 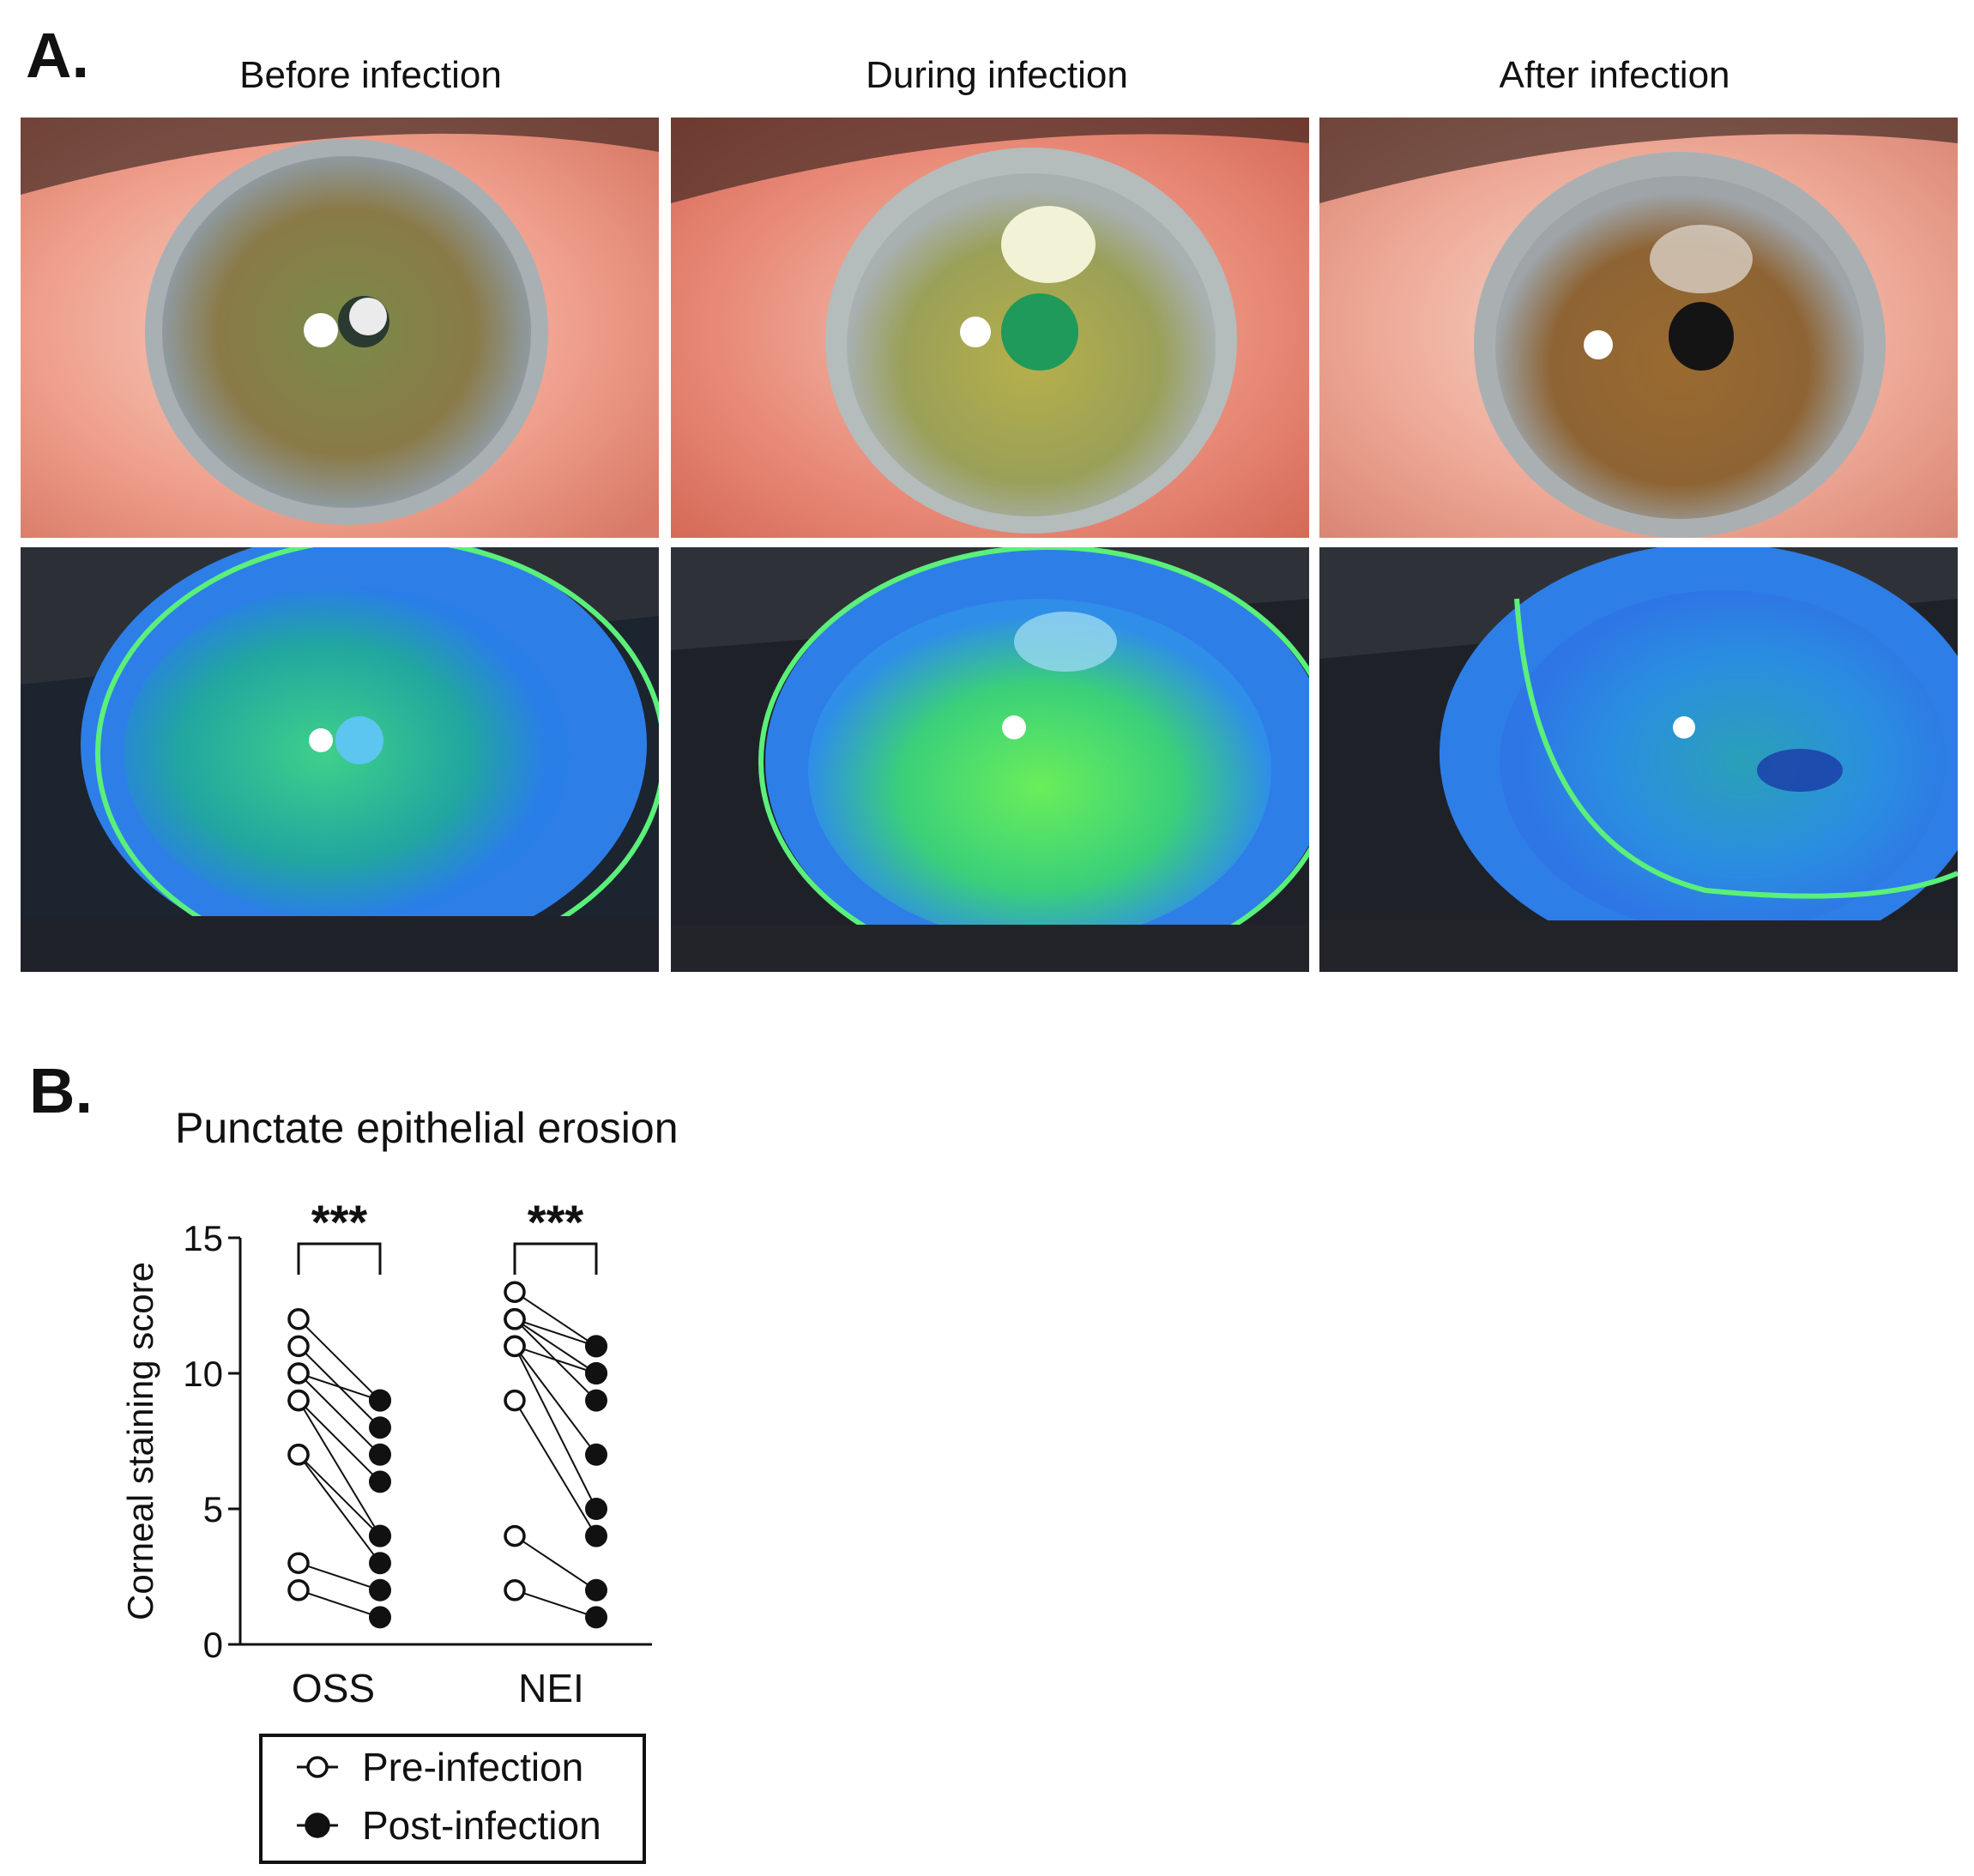 I want to click on legend-entry: Pre-infection, so click(x=472, y=1767).